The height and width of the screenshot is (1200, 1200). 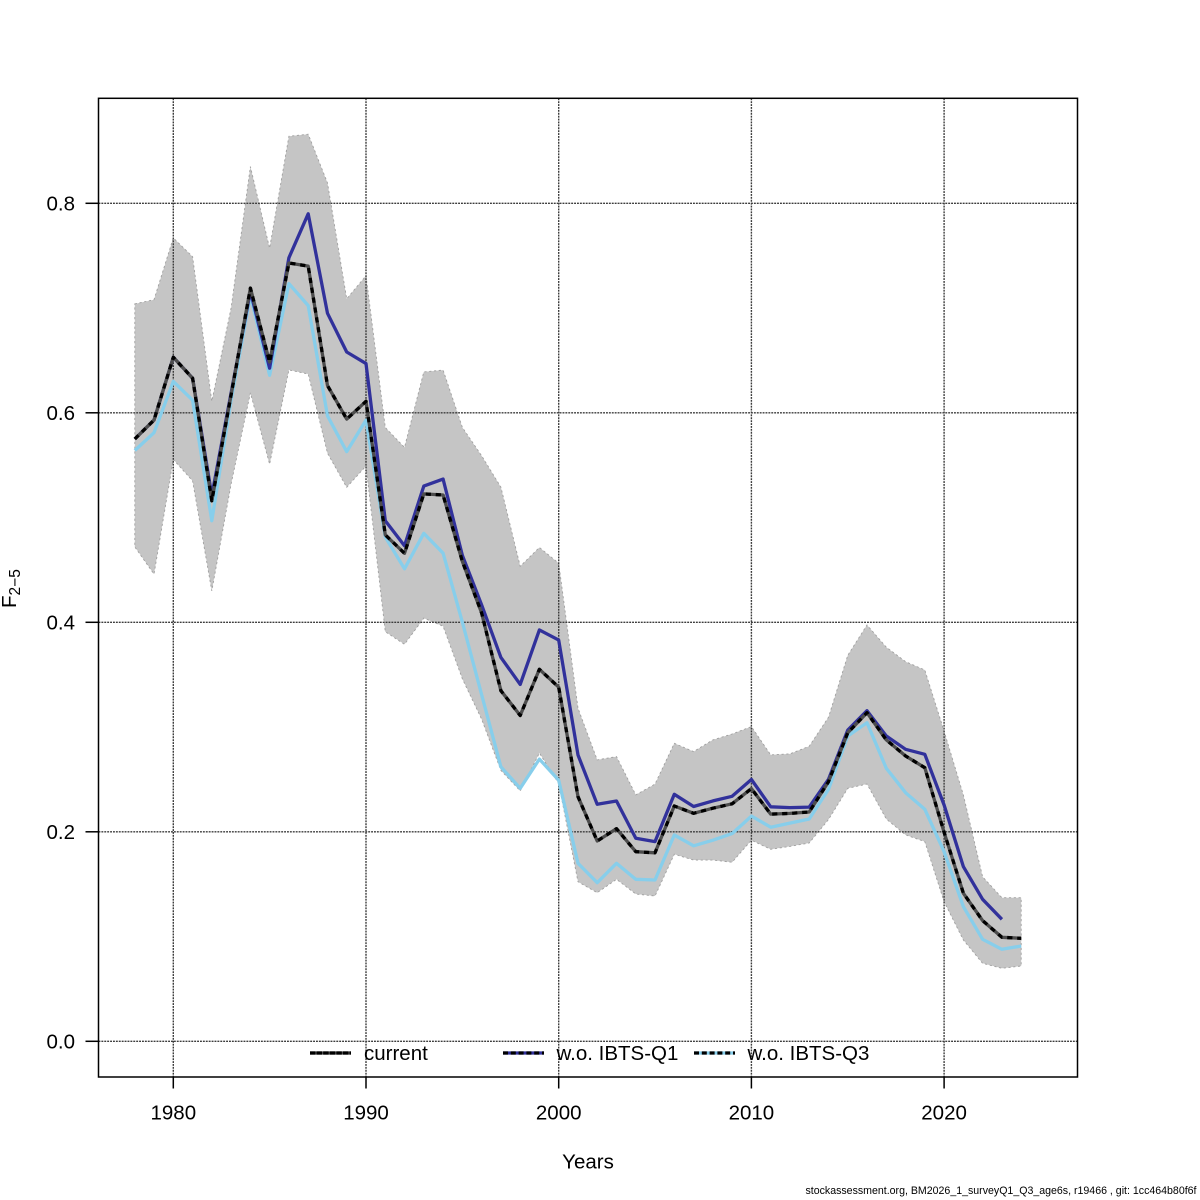 What do you see at coordinates (61, 1042) in the screenshot?
I see `svg-text: 0.0` at bounding box center [61, 1042].